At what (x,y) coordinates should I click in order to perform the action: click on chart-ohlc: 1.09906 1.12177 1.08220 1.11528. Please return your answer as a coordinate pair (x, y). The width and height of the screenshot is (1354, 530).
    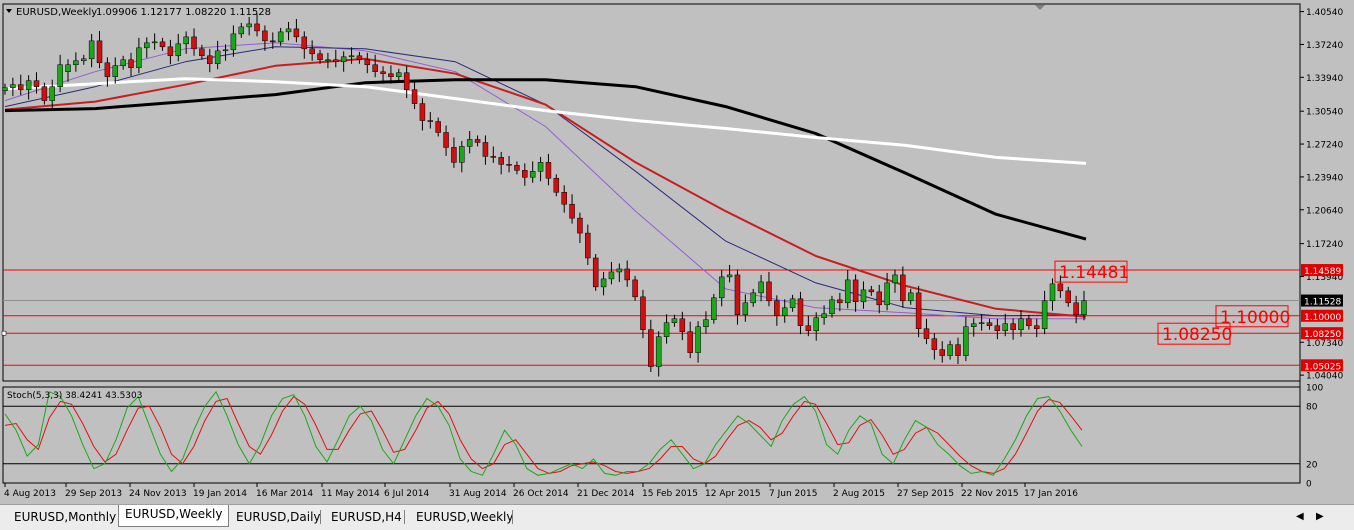
    Looking at the image, I should click on (183, 12).